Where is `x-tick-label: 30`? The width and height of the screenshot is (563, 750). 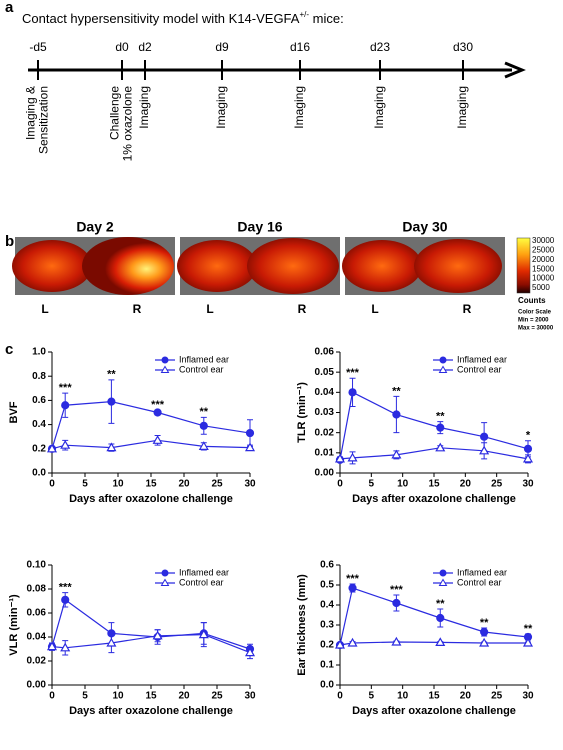 x-tick-label: 30 is located at coordinates (528, 696).